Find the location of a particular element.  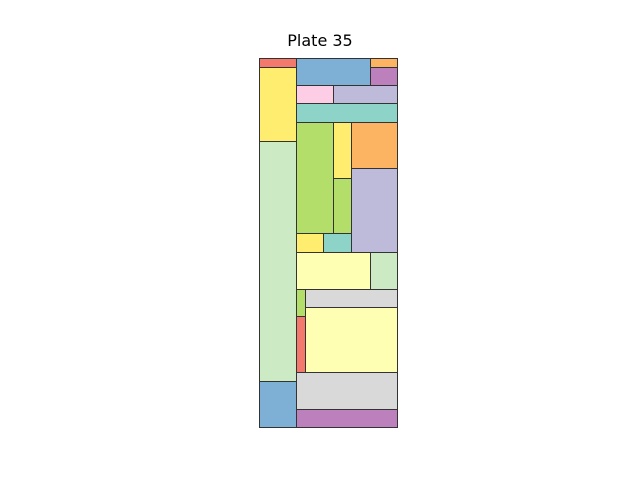

tile-16-teal is located at coordinates (337, 243).